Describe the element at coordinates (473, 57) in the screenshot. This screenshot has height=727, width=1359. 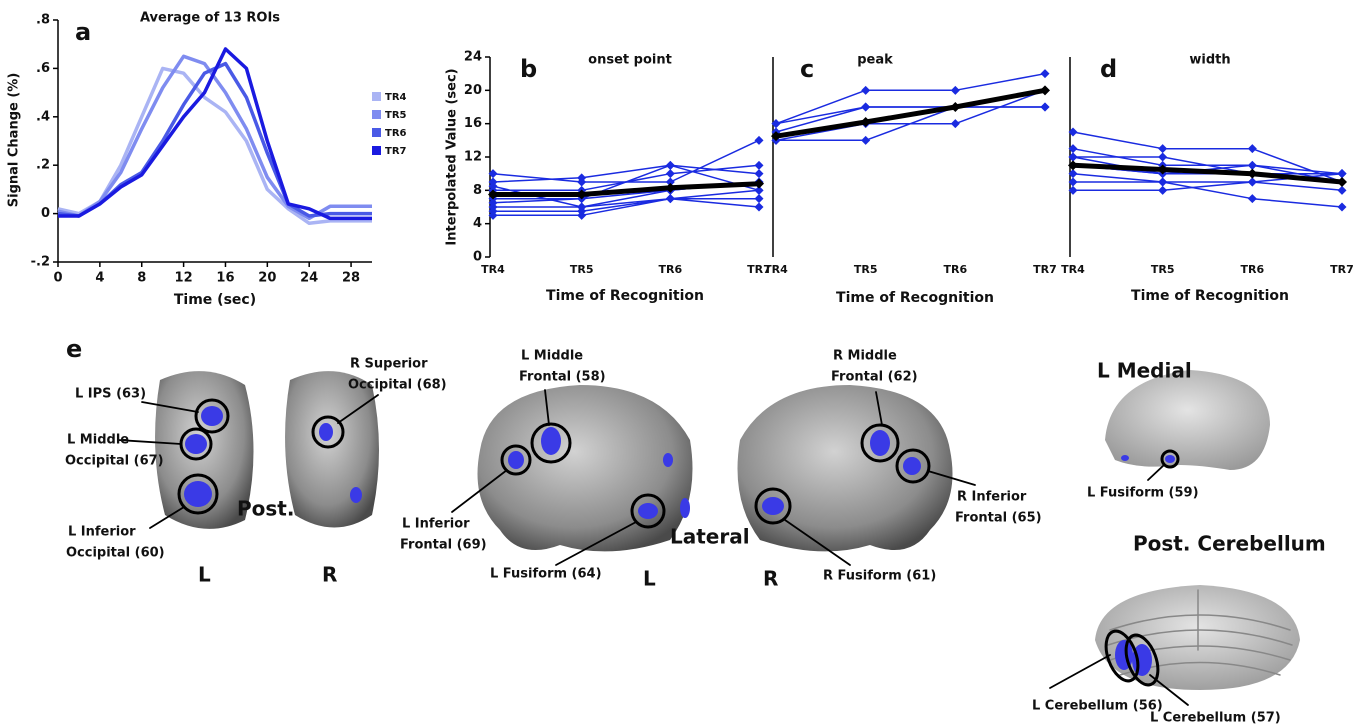
I see `y-tick-label: 24` at that location.